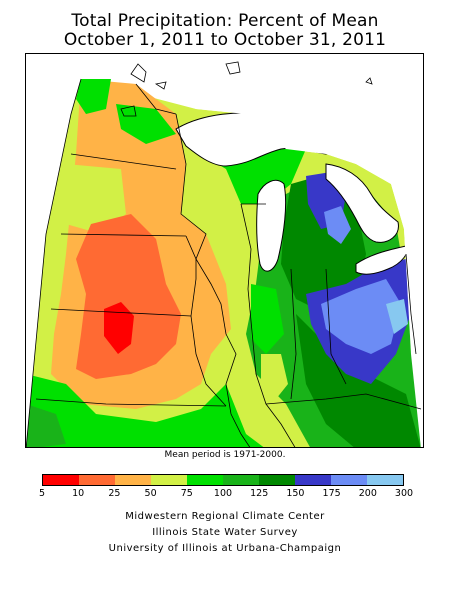  What do you see at coordinates (271, 225) in the screenshot?
I see `lake-michigan` at bounding box center [271, 225].